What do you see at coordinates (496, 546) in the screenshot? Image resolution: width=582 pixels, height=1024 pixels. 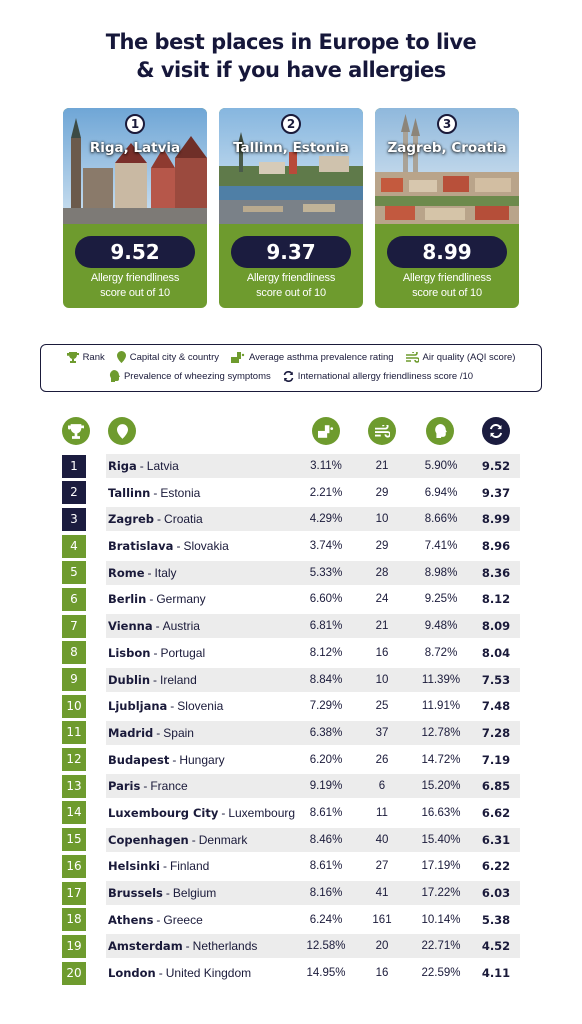 I see `score-cell: 8.96` at bounding box center [496, 546].